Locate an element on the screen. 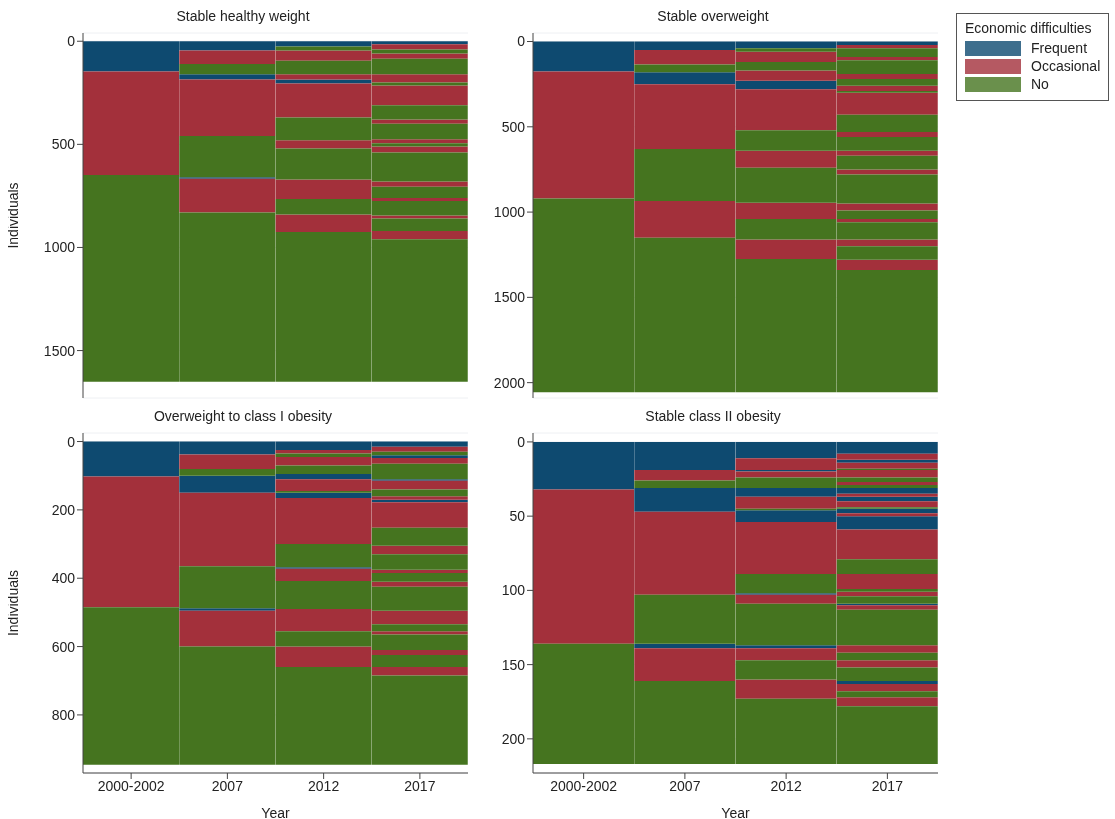 The image size is (1115, 819). legend-label: No is located at coordinates (1040, 84).